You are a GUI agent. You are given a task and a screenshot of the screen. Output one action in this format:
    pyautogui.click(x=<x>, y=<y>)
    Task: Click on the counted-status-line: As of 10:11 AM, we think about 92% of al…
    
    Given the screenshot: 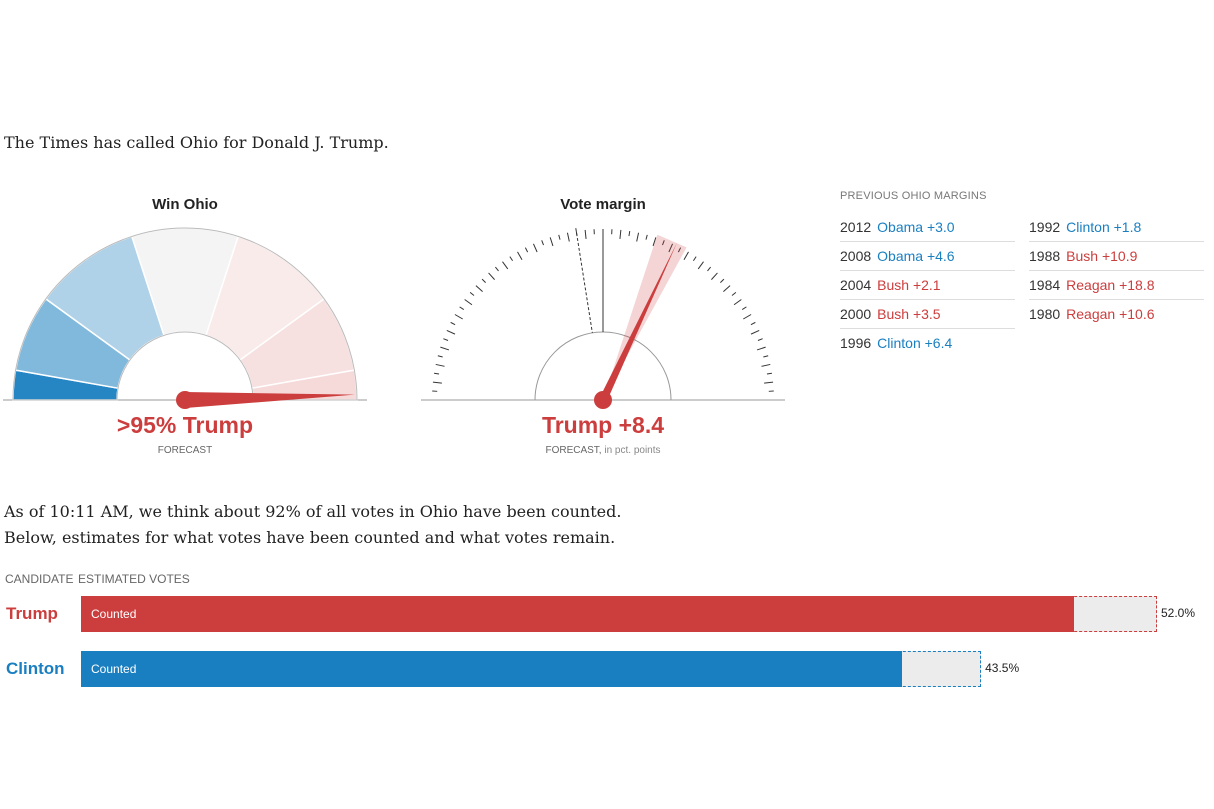 What is the action you would take?
    pyautogui.click(x=313, y=511)
    